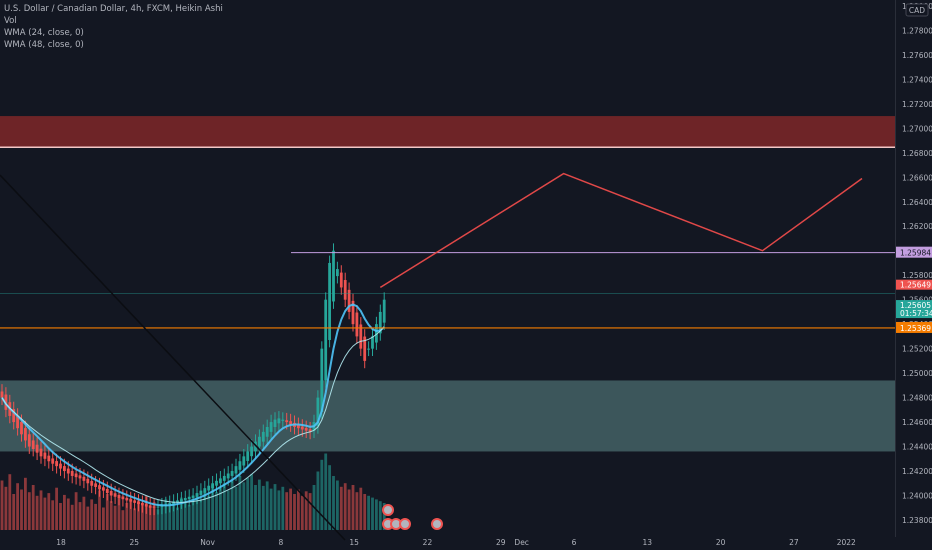 The image size is (932, 550). I want to click on legend-wma-48: WMA (48, close, 0), so click(44, 45).